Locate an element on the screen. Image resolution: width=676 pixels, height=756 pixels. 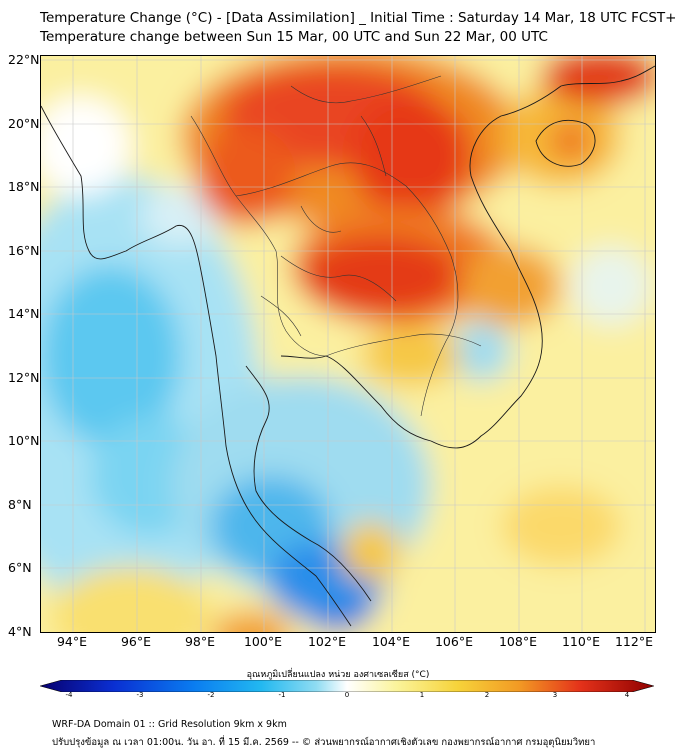
colorbar-tick: -2 is located at coordinates (211, 695).